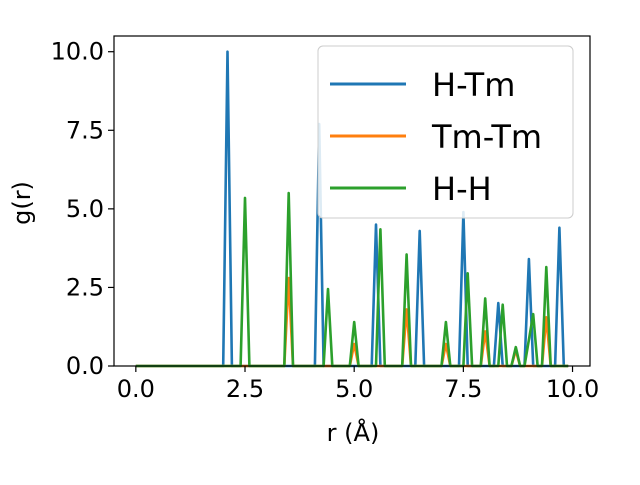  What do you see at coordinates (85, 209) in the screenshot?
I see `y-tick-label: 5.0` at bounding box center [85, 209].